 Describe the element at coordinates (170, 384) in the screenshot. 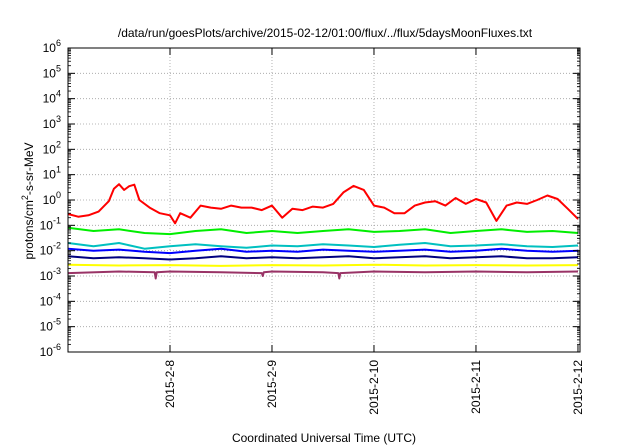

I see `x-tick-label: 2015-2-8` at that location.